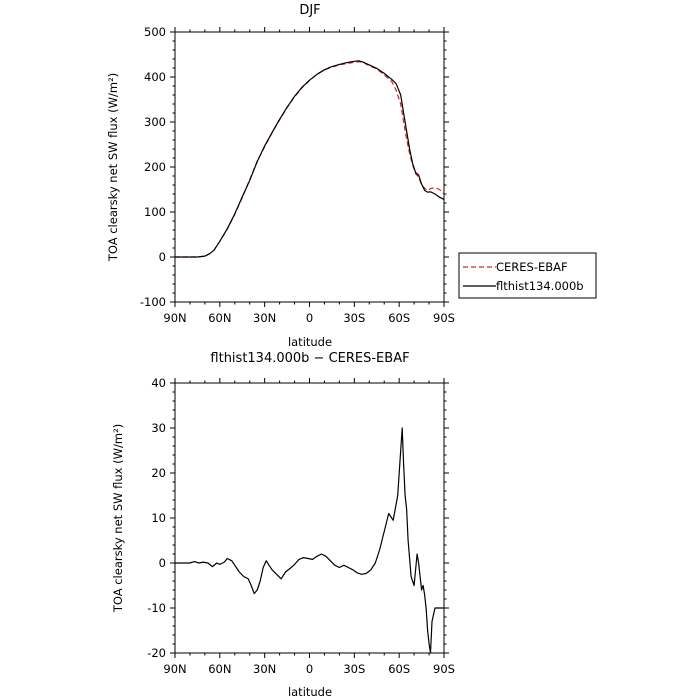 The height and width of the screenshot is (700, 700). I want to click on y-tick-label: -10, so click(156, 608).